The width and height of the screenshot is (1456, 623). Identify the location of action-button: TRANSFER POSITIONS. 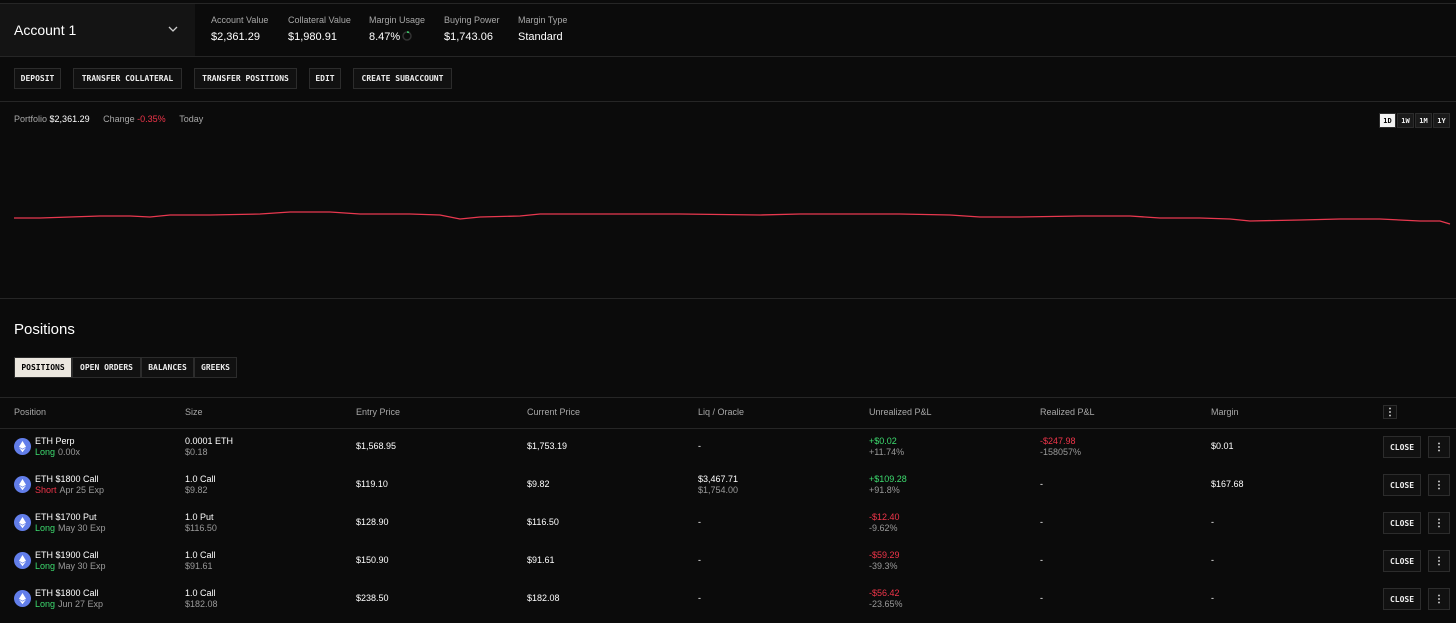
(245, 78).